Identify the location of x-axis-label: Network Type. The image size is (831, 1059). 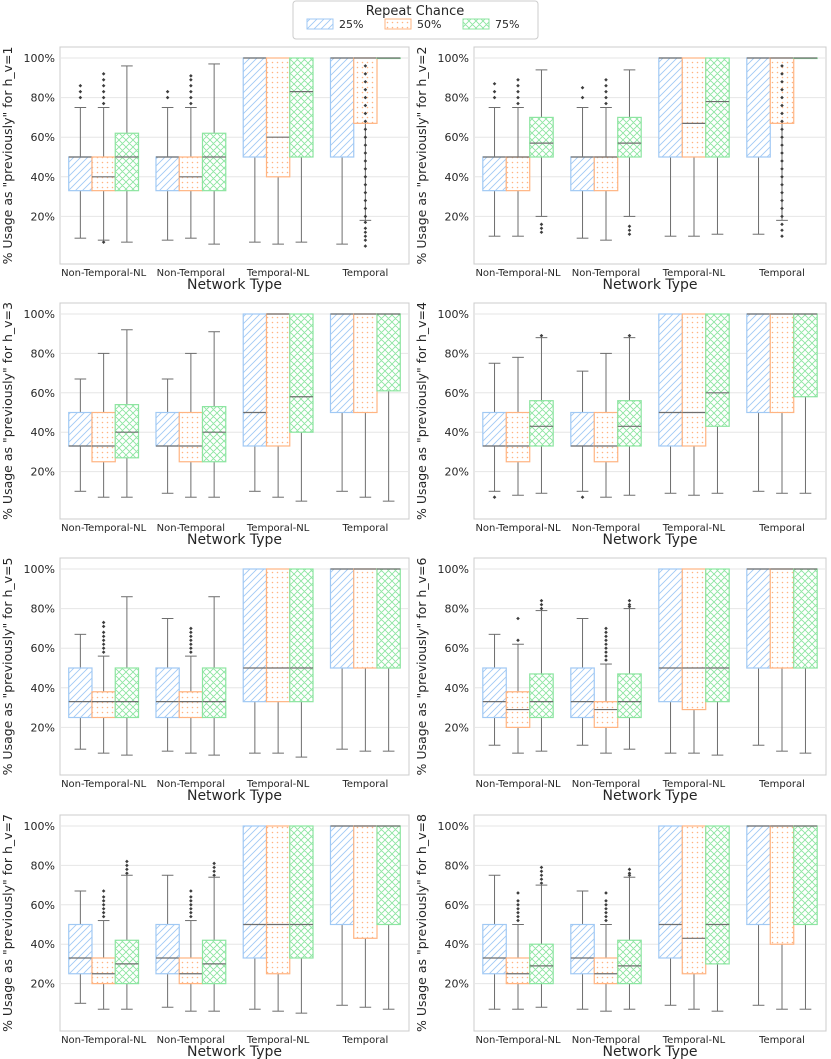
(234, 285).